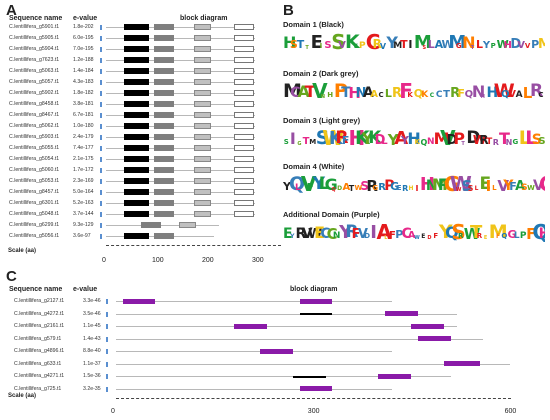 The width and height of the screenshot is (550, 420). What do you see at coordinates (39, 351) in the screenshot?
I see `sequence-name: C.lentillifera_g4896.t1` at bounding box center [39, 351].